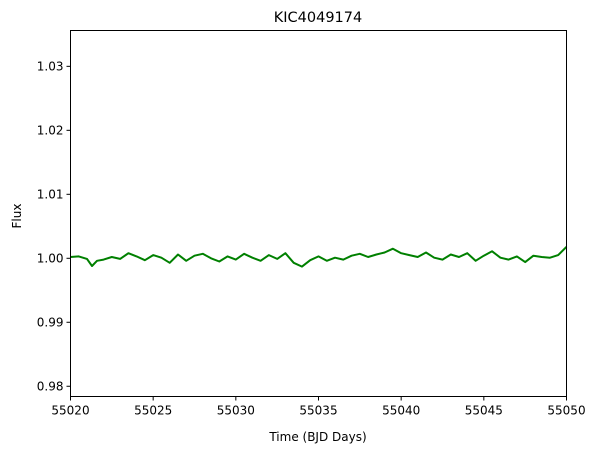 Image resolution: width=598 pixels, height=453 pixels. Describe the element at coordinates (484, 411) in the screenshot. I see `x-tick-label: 55045` at that location.